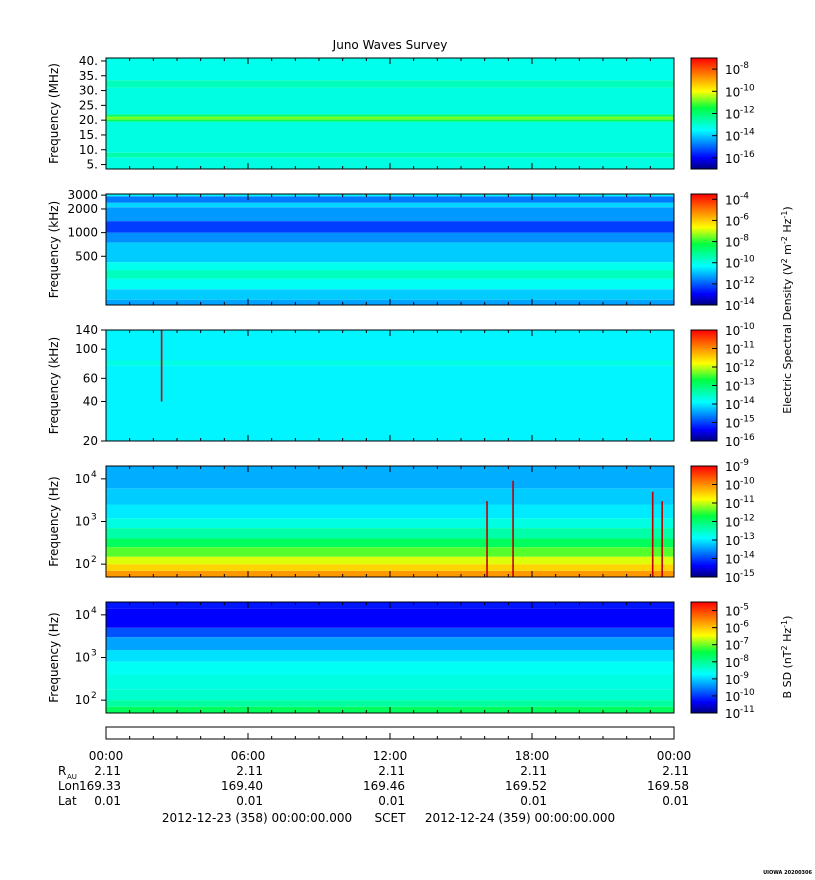 The width and height of the screenshot is (815, 880). What do you see at coordinates (787, 873) in the screenshot?
I see `creator-stamp: UIOWA 20200306` at bounding box center [787, 873].